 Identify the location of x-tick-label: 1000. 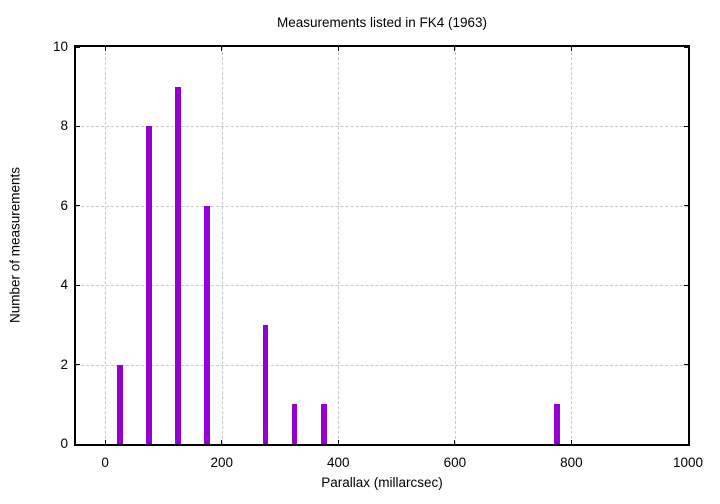
(688, 462).